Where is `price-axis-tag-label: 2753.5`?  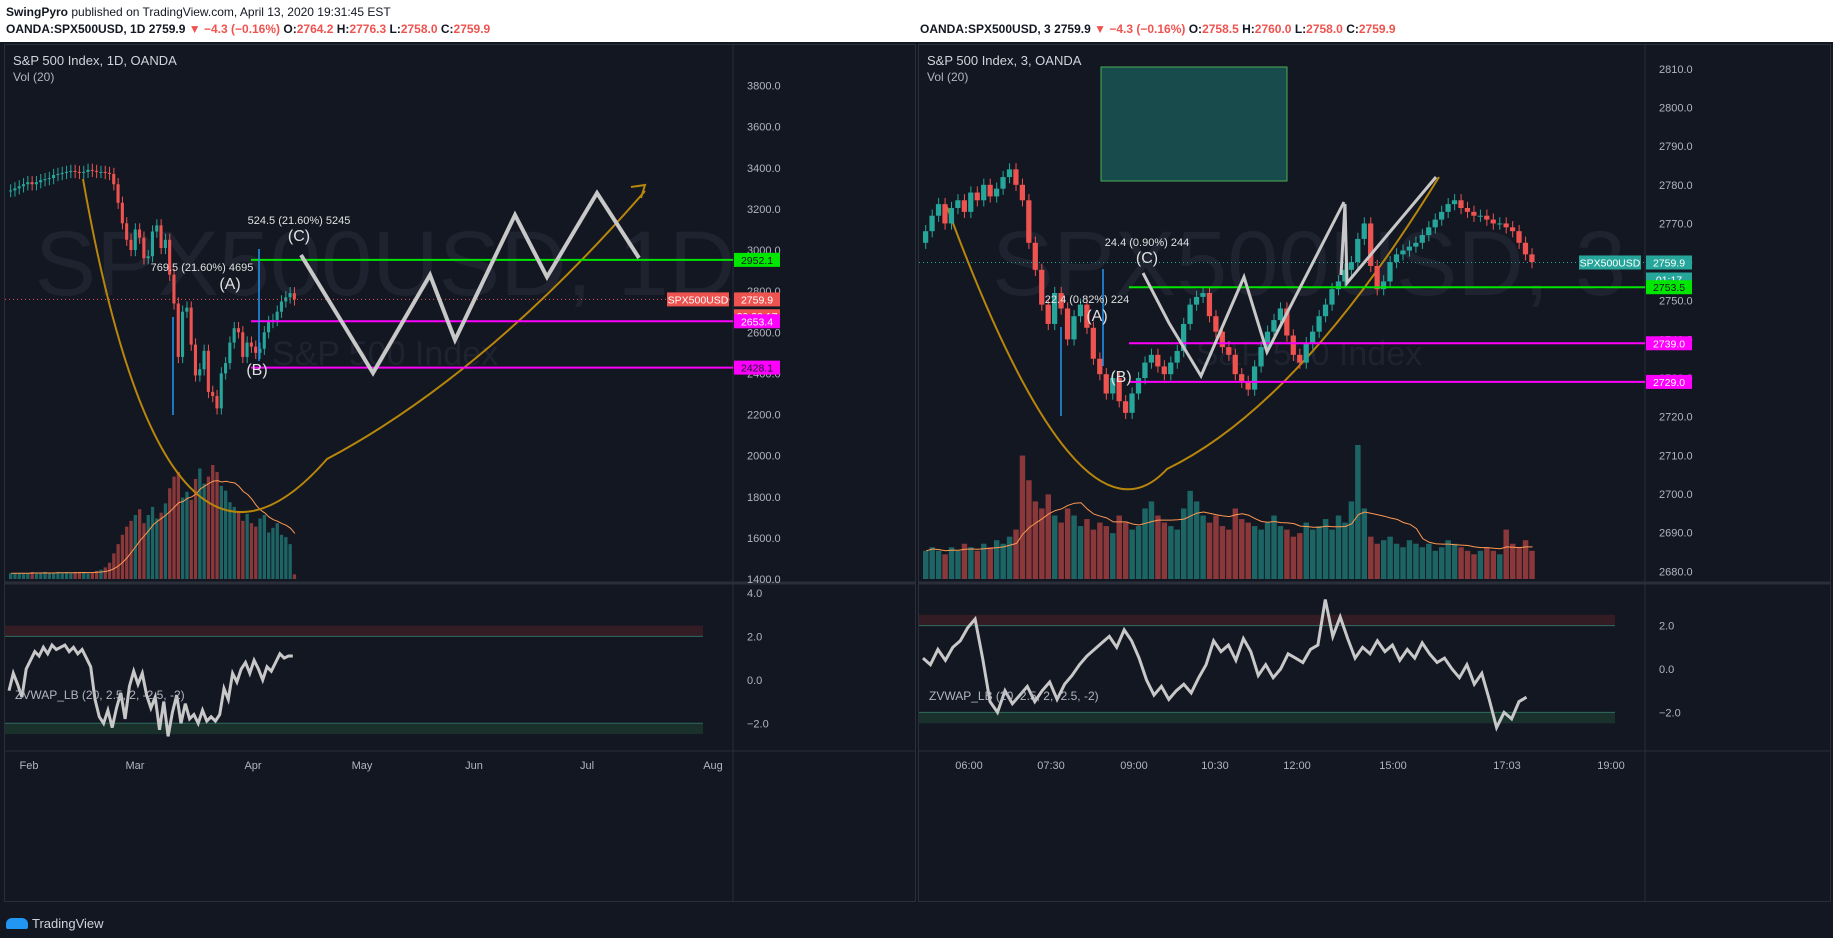 price-axis-tag-label: 2753.5 is located at coordinates (1669, 288).